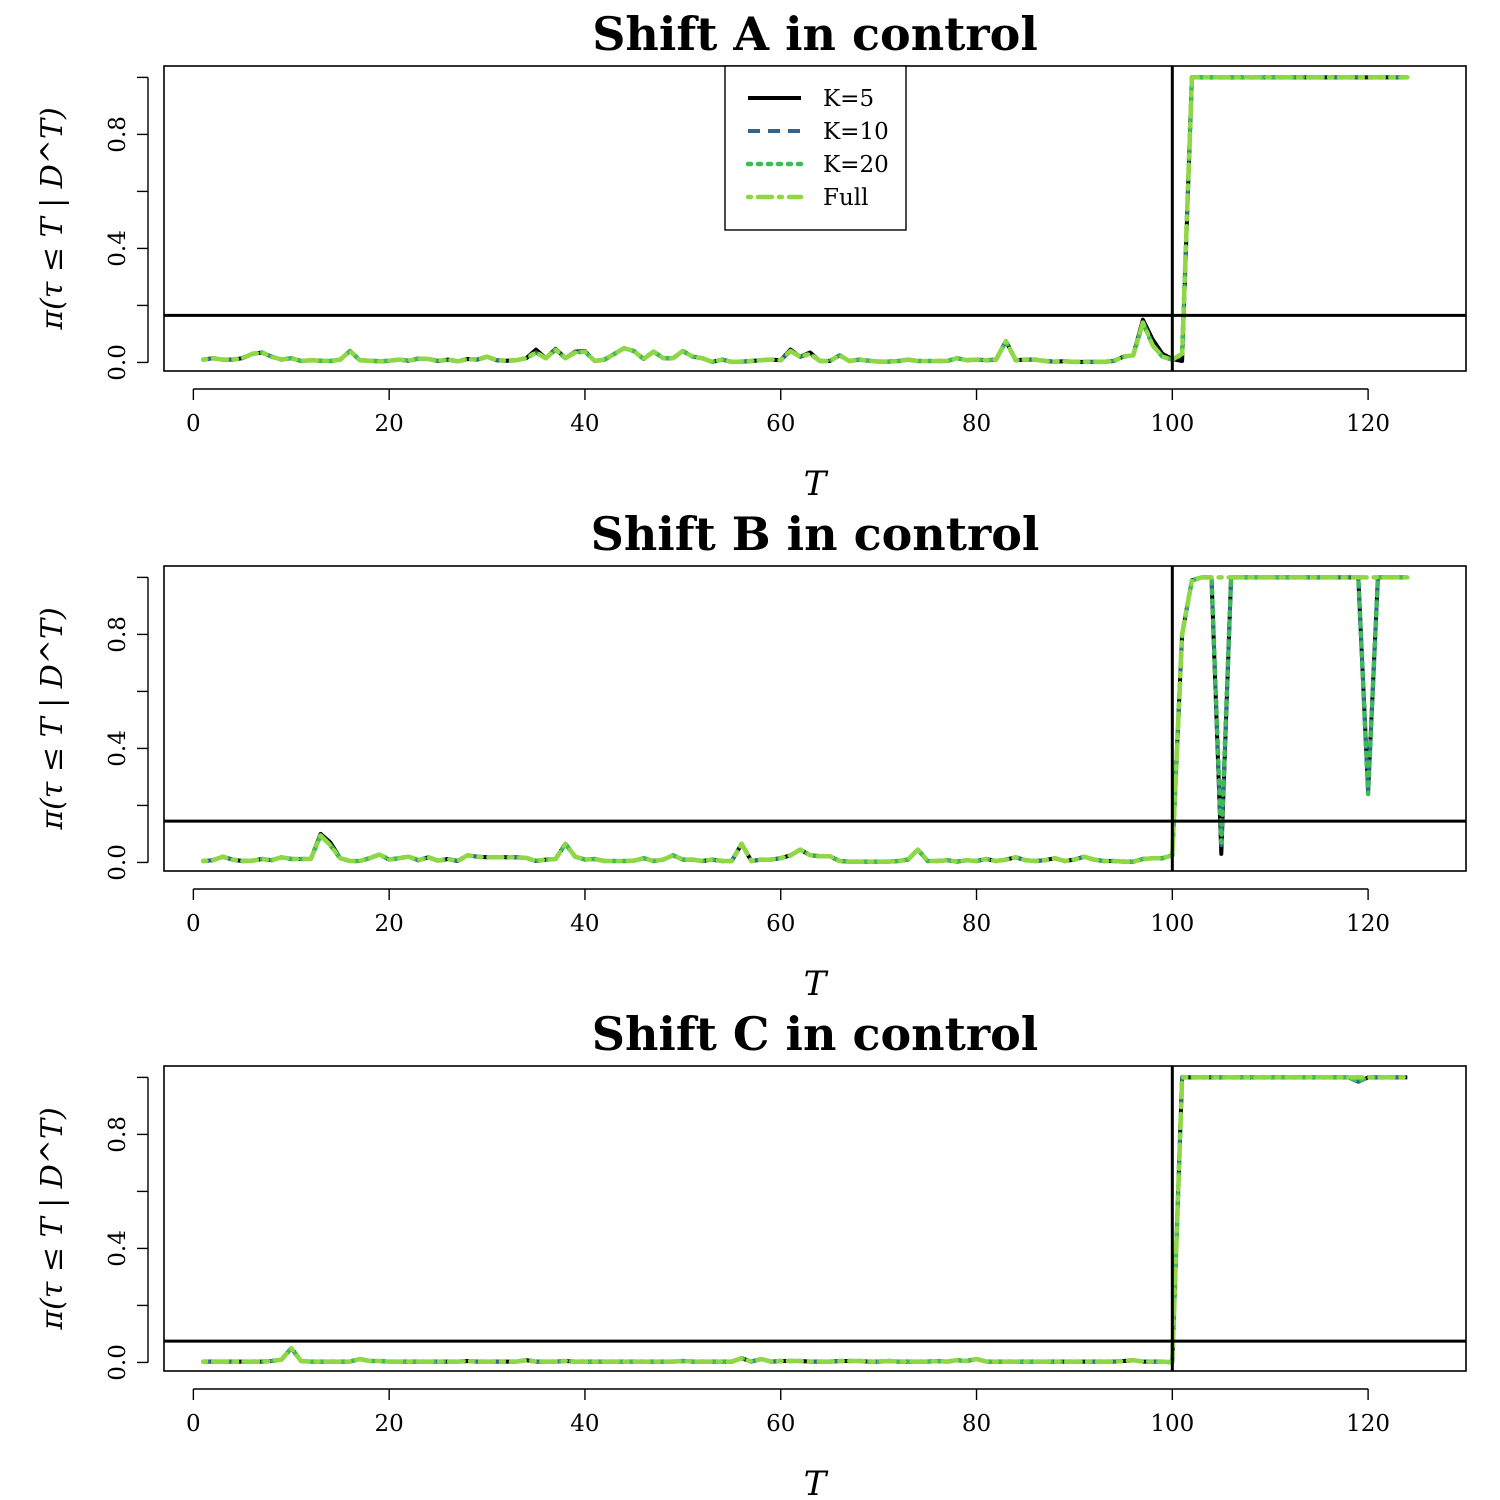 The image size is (1500, 1500). What do you see at coordinates (815, 534) in the screenshot?
I see `chart-title: Shift B in control` at bounding box center [815, 534].